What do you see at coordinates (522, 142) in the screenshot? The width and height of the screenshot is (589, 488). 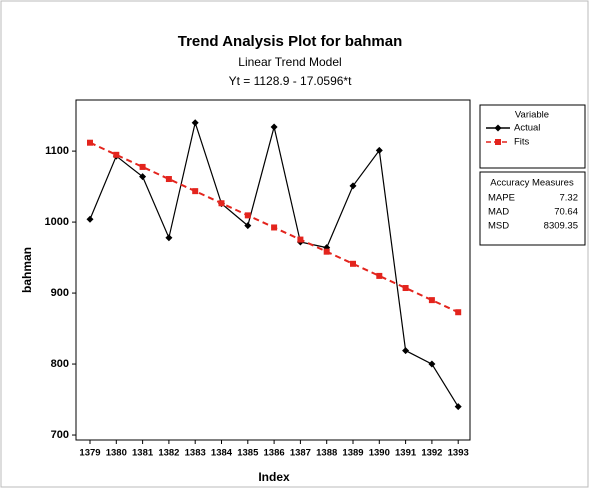 I see `legend-label: Fits` at bounding box center [522, 142].